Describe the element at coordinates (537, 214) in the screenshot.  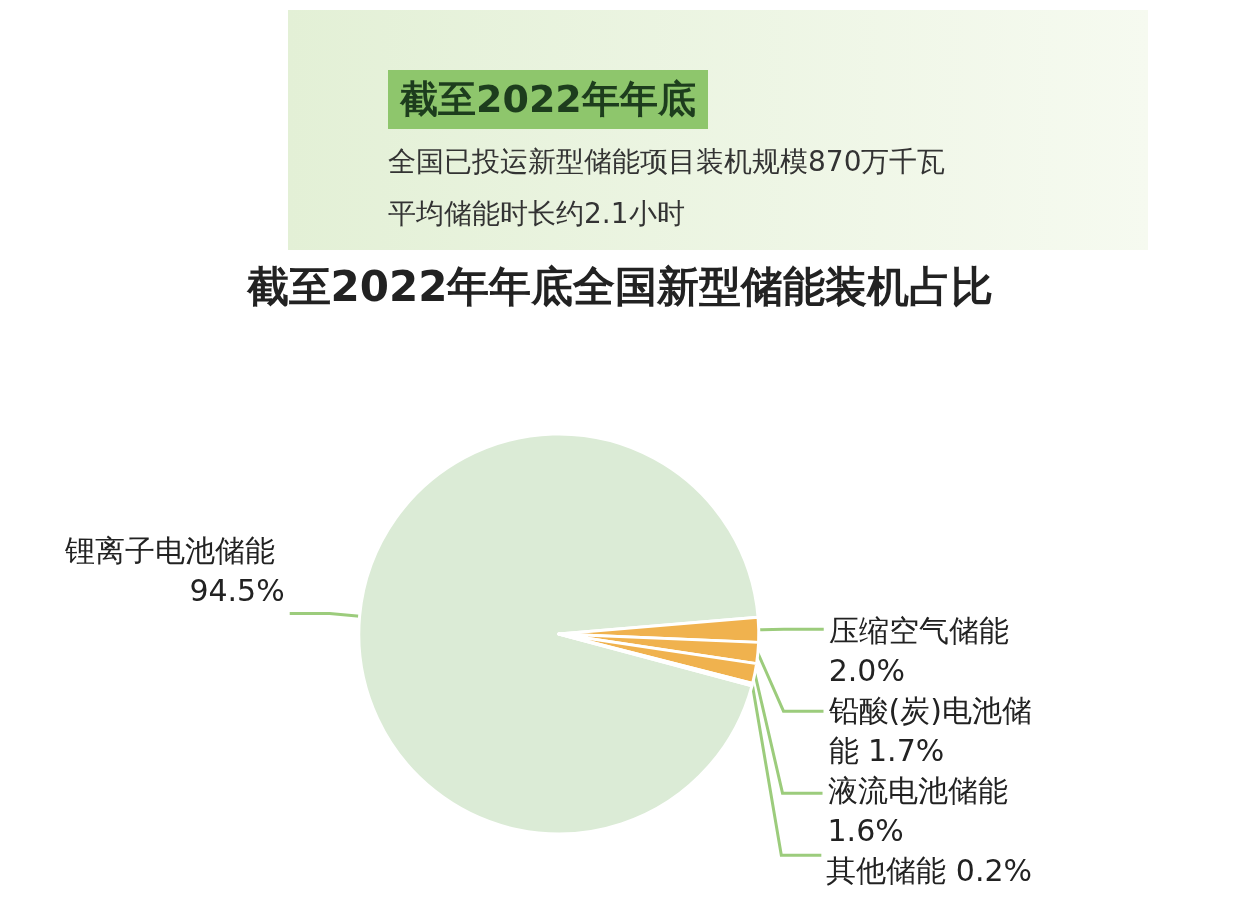
I see `text: 平均储能时长约2.1小时` at that location.